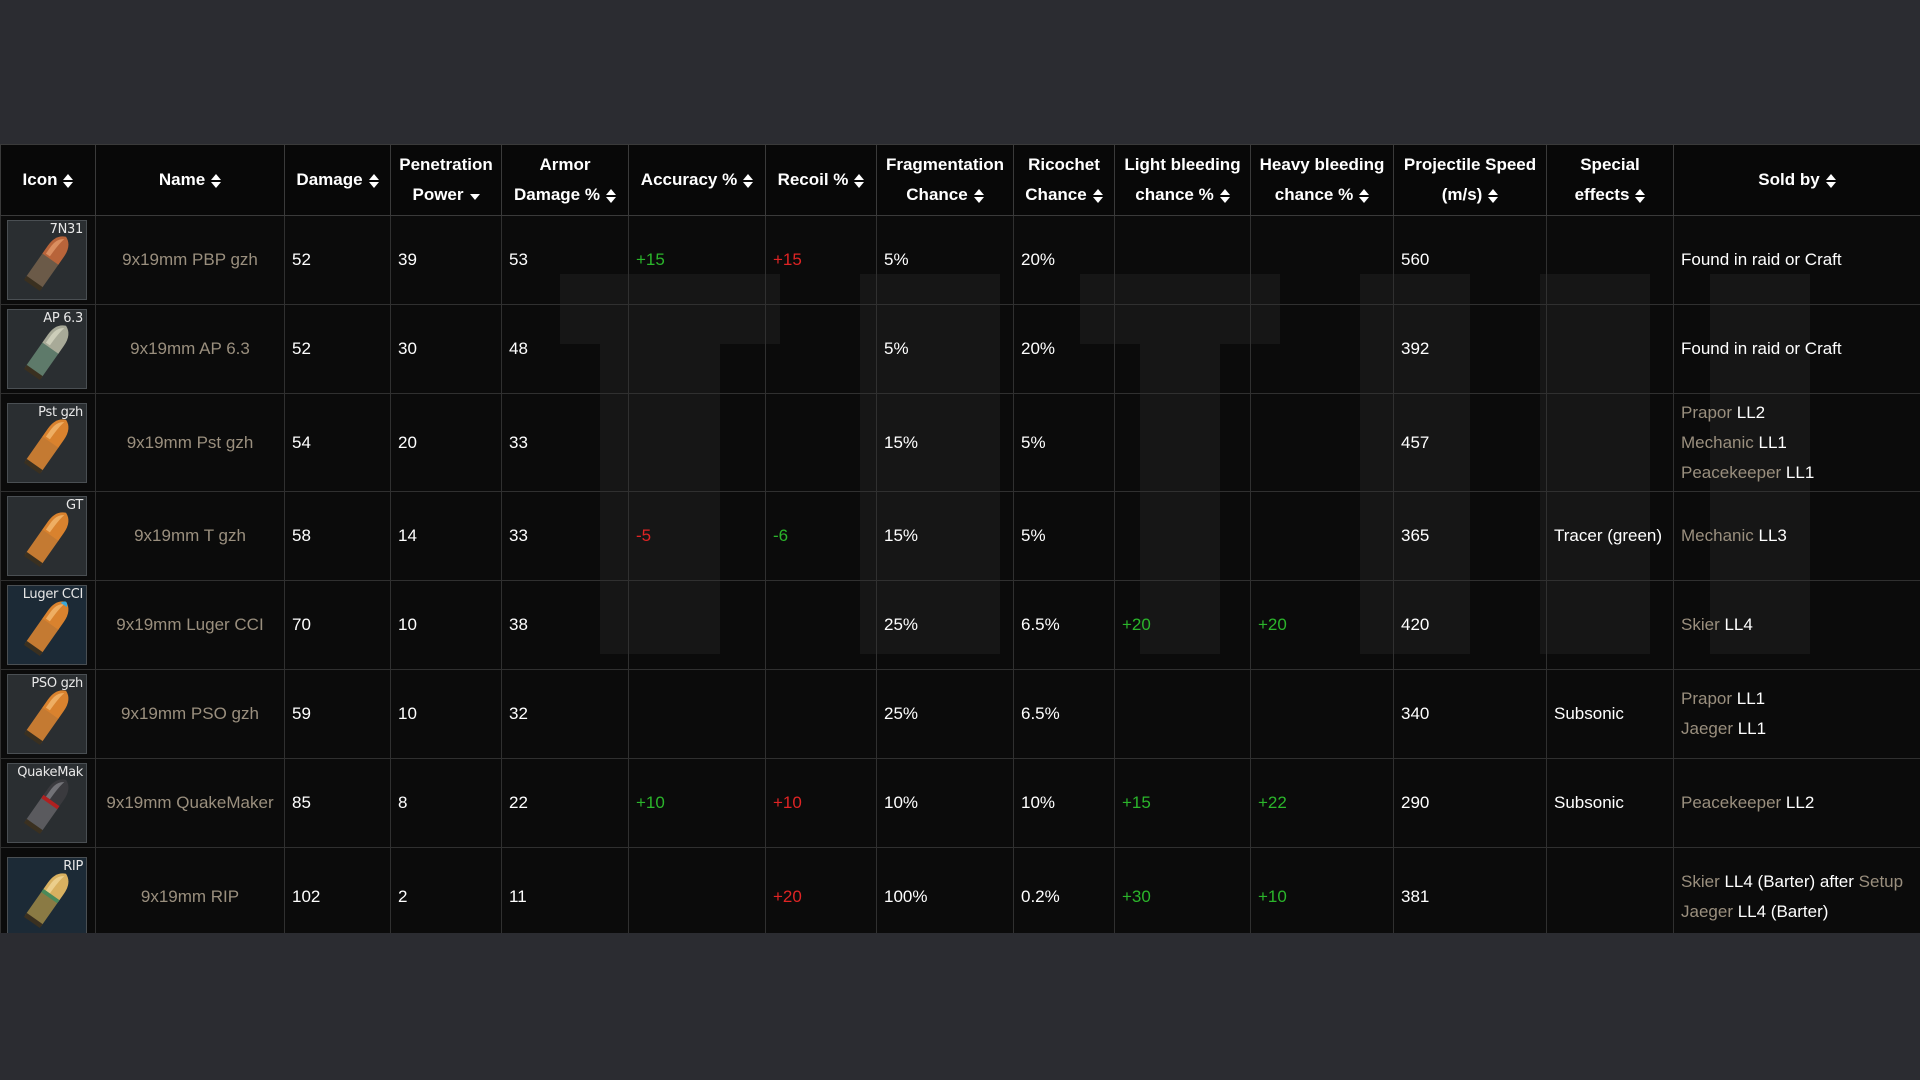 This screenshot has height=1080, width=1920. Describe the element at coordinates (73, 866) in the screenshot. I see `ammo-short-tag: RIP` at that location.